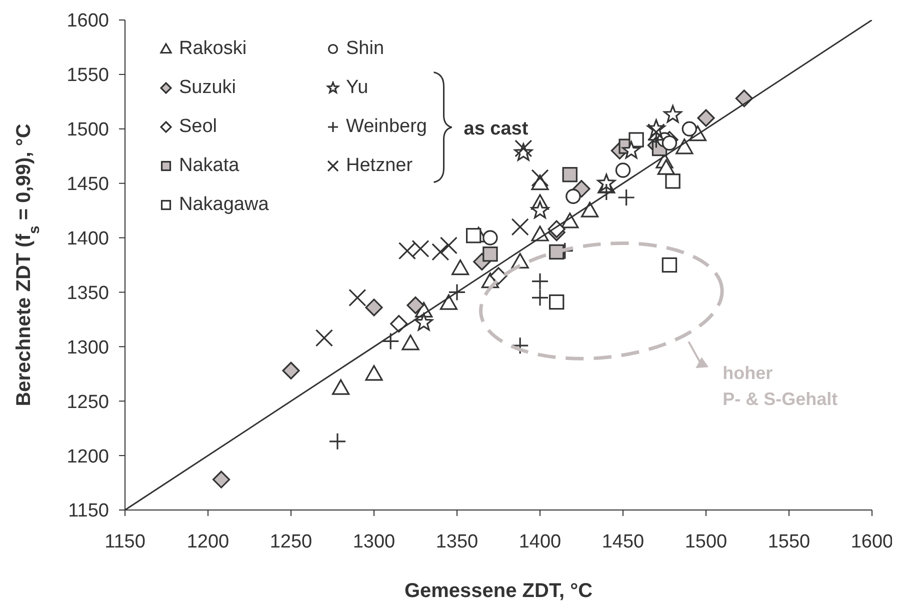 The width and height of the screenshot is (900, 603). Describe the element at coordinates (357, 88) in the screenshot. I see `legend-label: Yu` at that location.